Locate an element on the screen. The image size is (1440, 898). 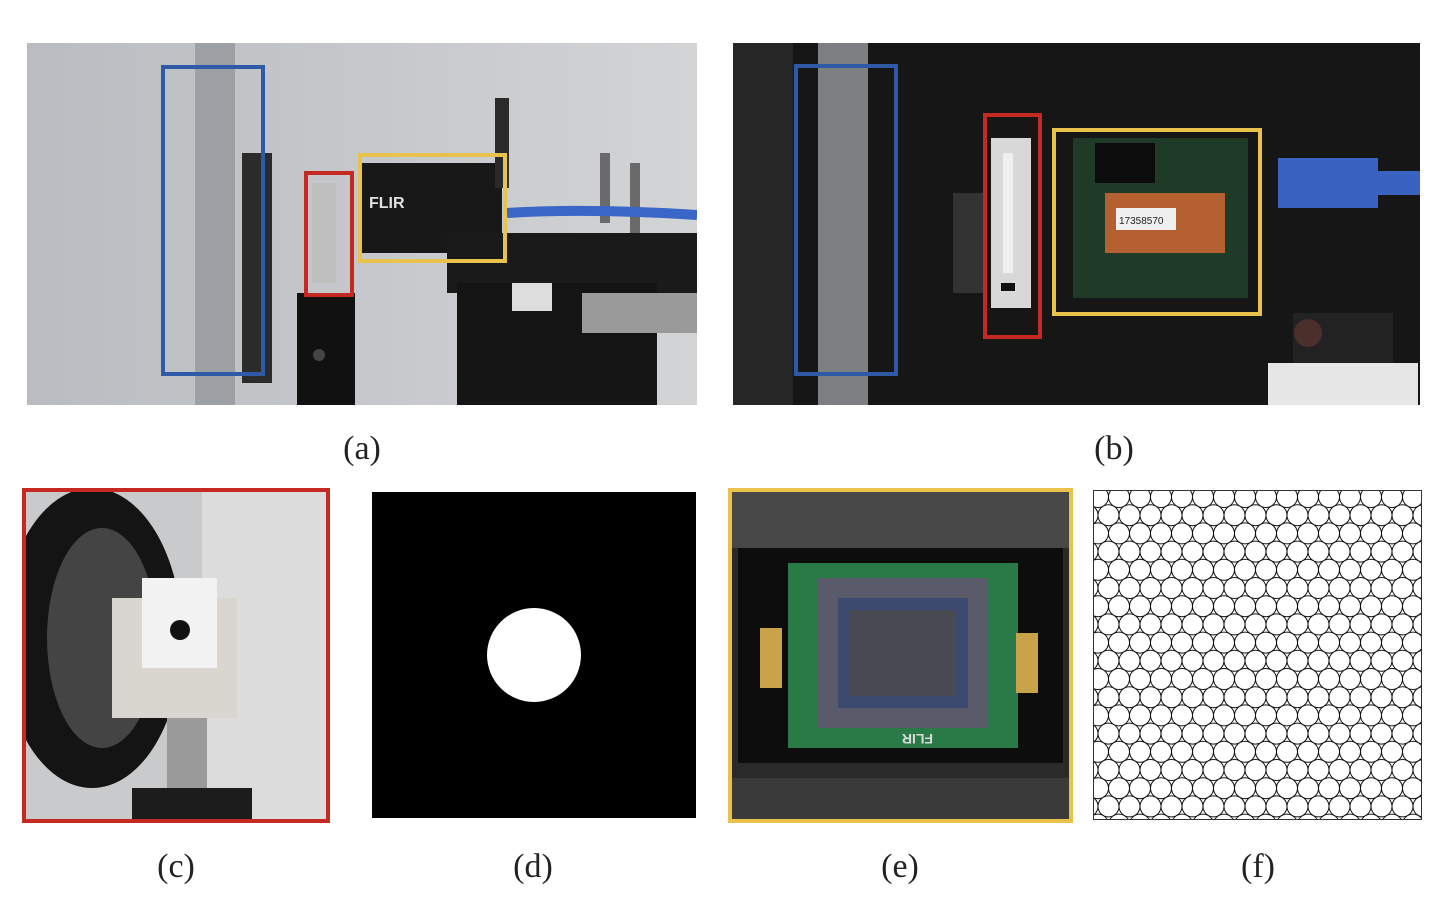
caption-c: (c) is located at coordinates (176, 866).